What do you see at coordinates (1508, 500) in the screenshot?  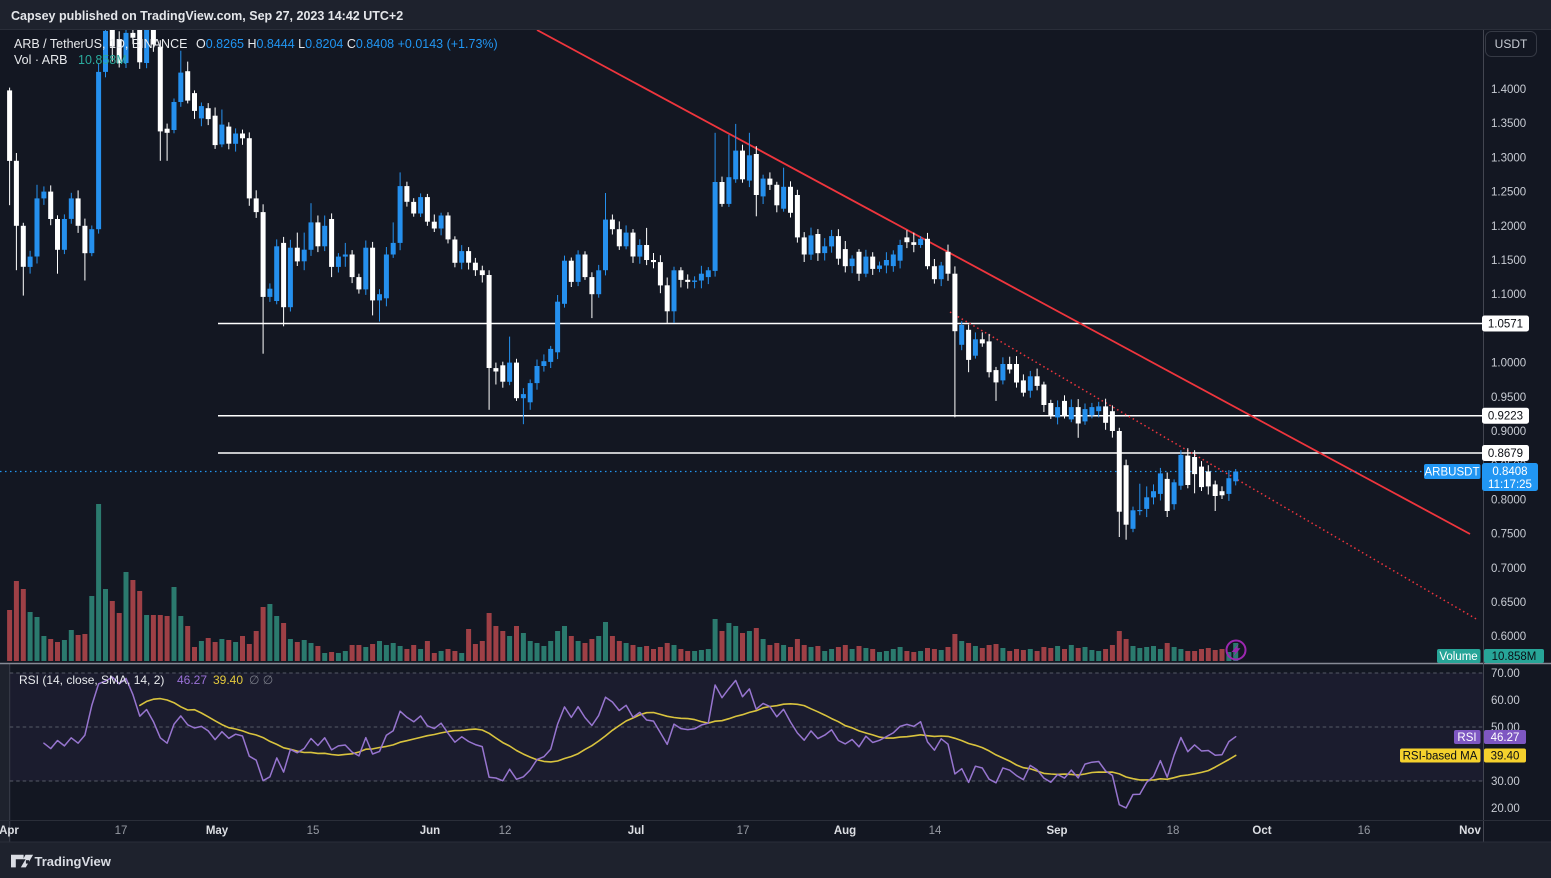 I see `svg-text: 0.8000` at bounding box center [1508, 500].